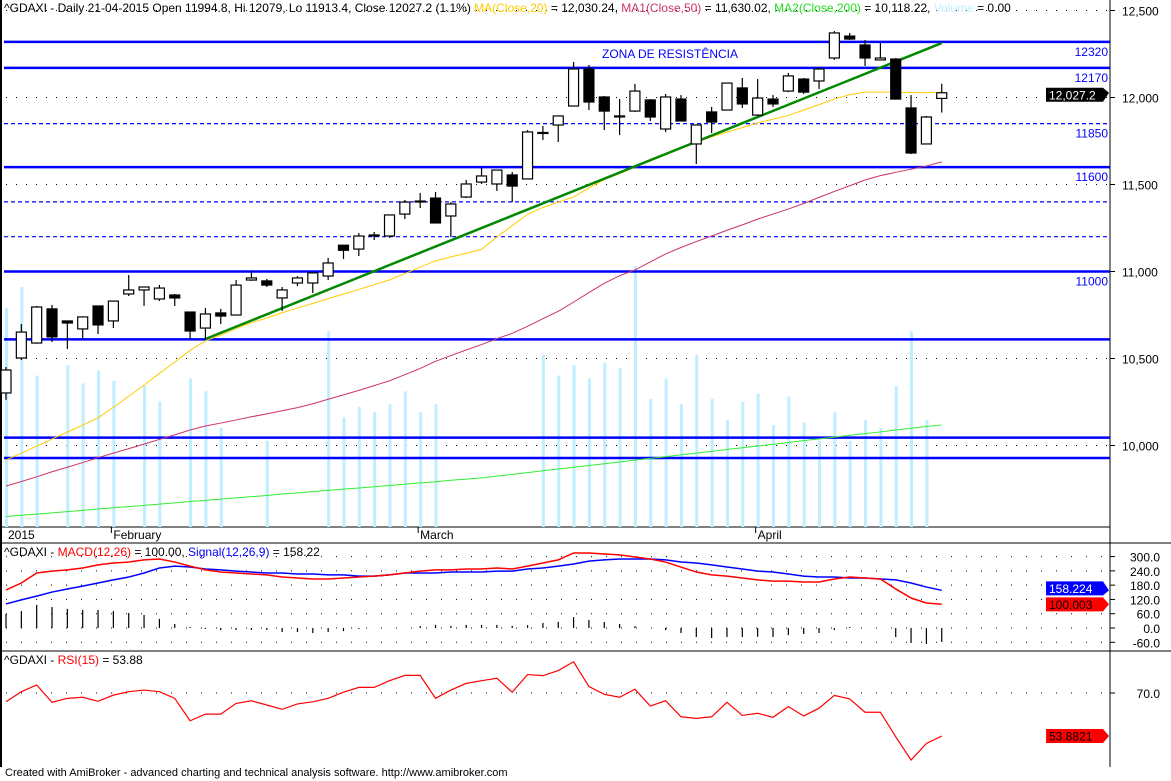  What do you see at coordinates (1140, 12) in the screenshot?
I see `price-tick-label: 12,500` at bounding box center [1140, 12].